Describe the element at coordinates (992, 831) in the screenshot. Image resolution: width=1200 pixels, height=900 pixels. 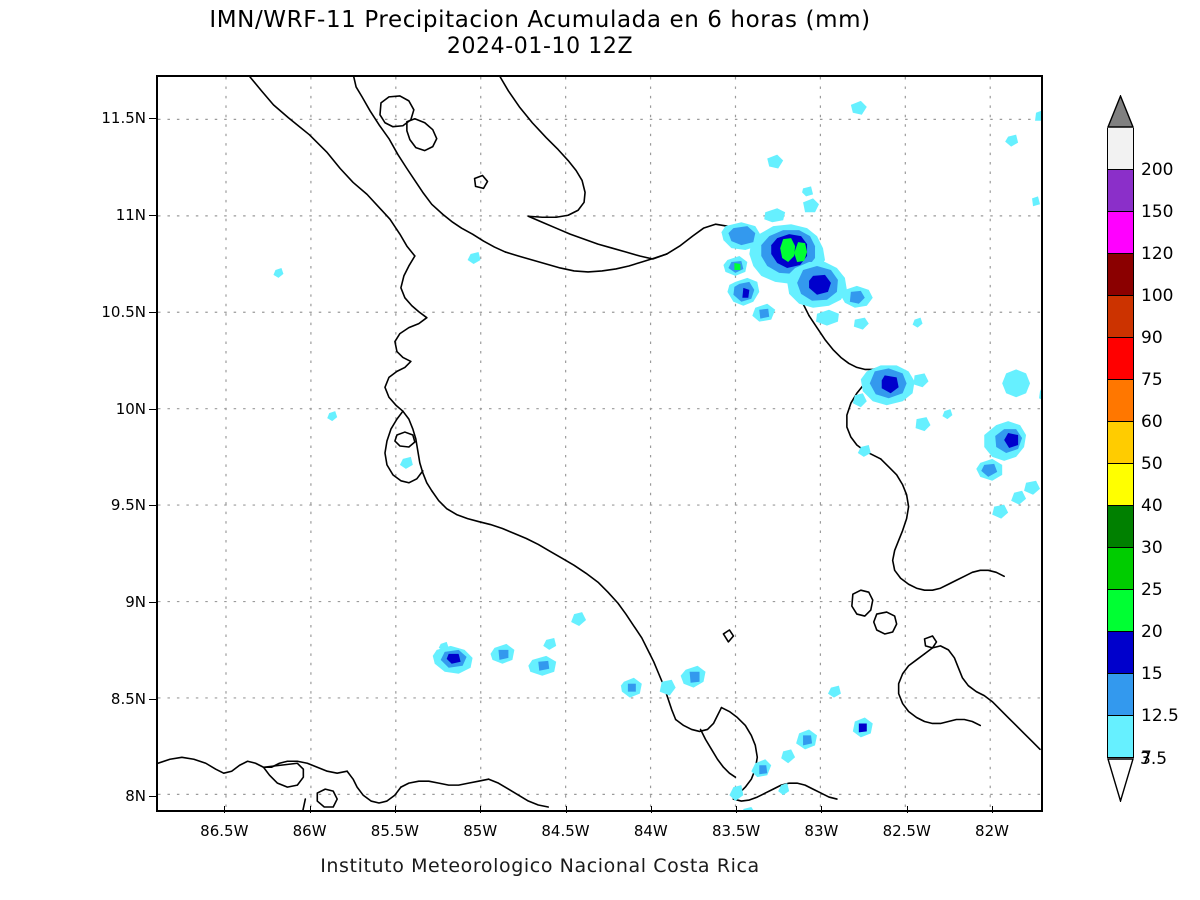
I see `xtick-label-82W: 82W` at that location.